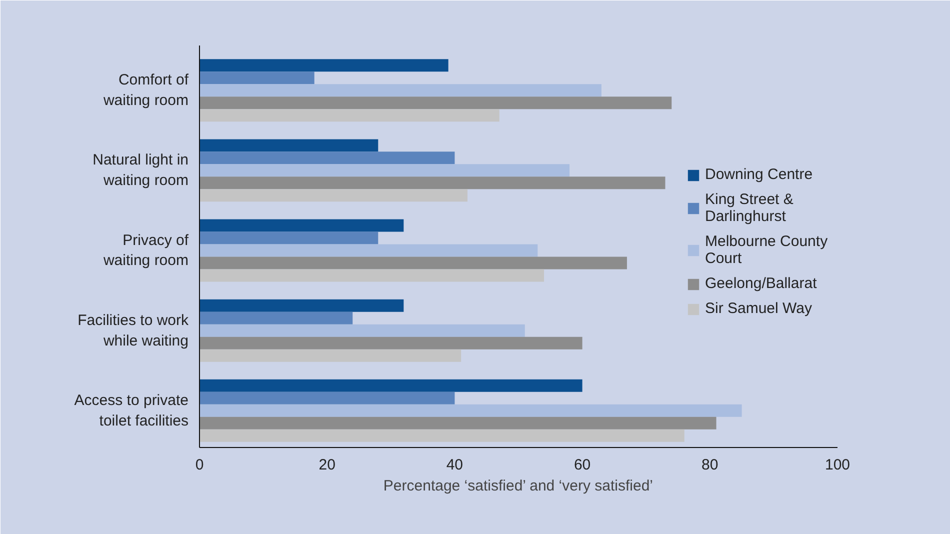 The height and width of the screenshot is (534, 950). I want to click on x-tick-label: 100, so click(837, 465).